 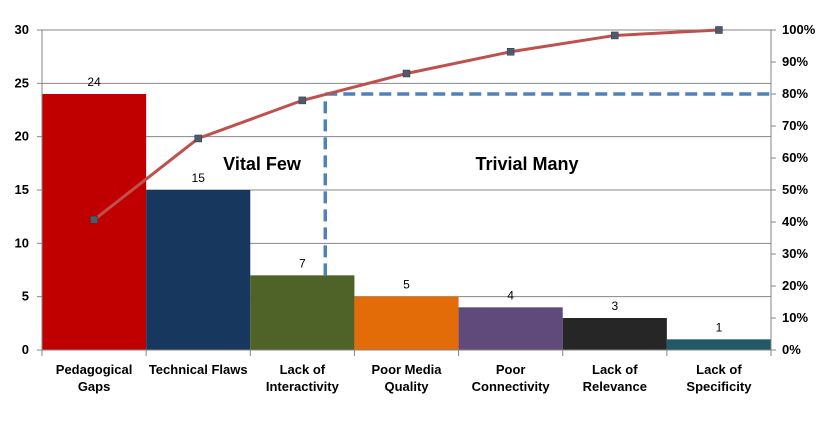 I want to click on y2-tick-label-0: 0%, so click(x=791, y=349).